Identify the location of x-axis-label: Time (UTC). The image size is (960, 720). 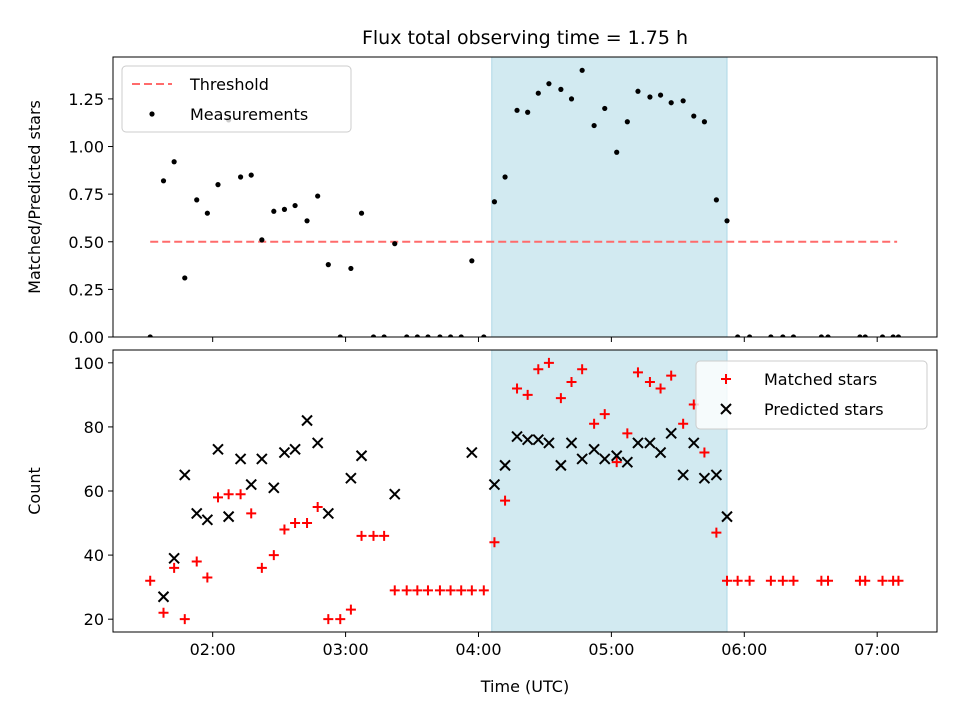
(524, 686).